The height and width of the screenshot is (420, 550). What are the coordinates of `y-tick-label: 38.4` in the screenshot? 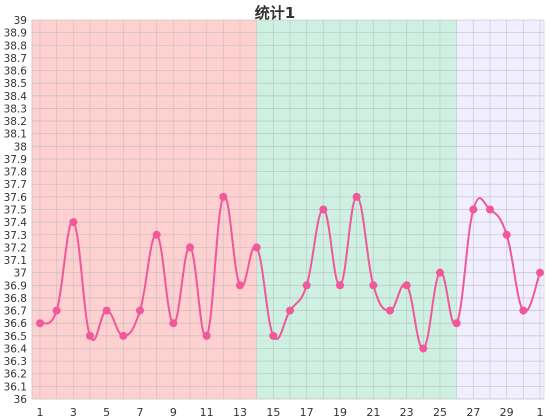 It's located at (16, 97).